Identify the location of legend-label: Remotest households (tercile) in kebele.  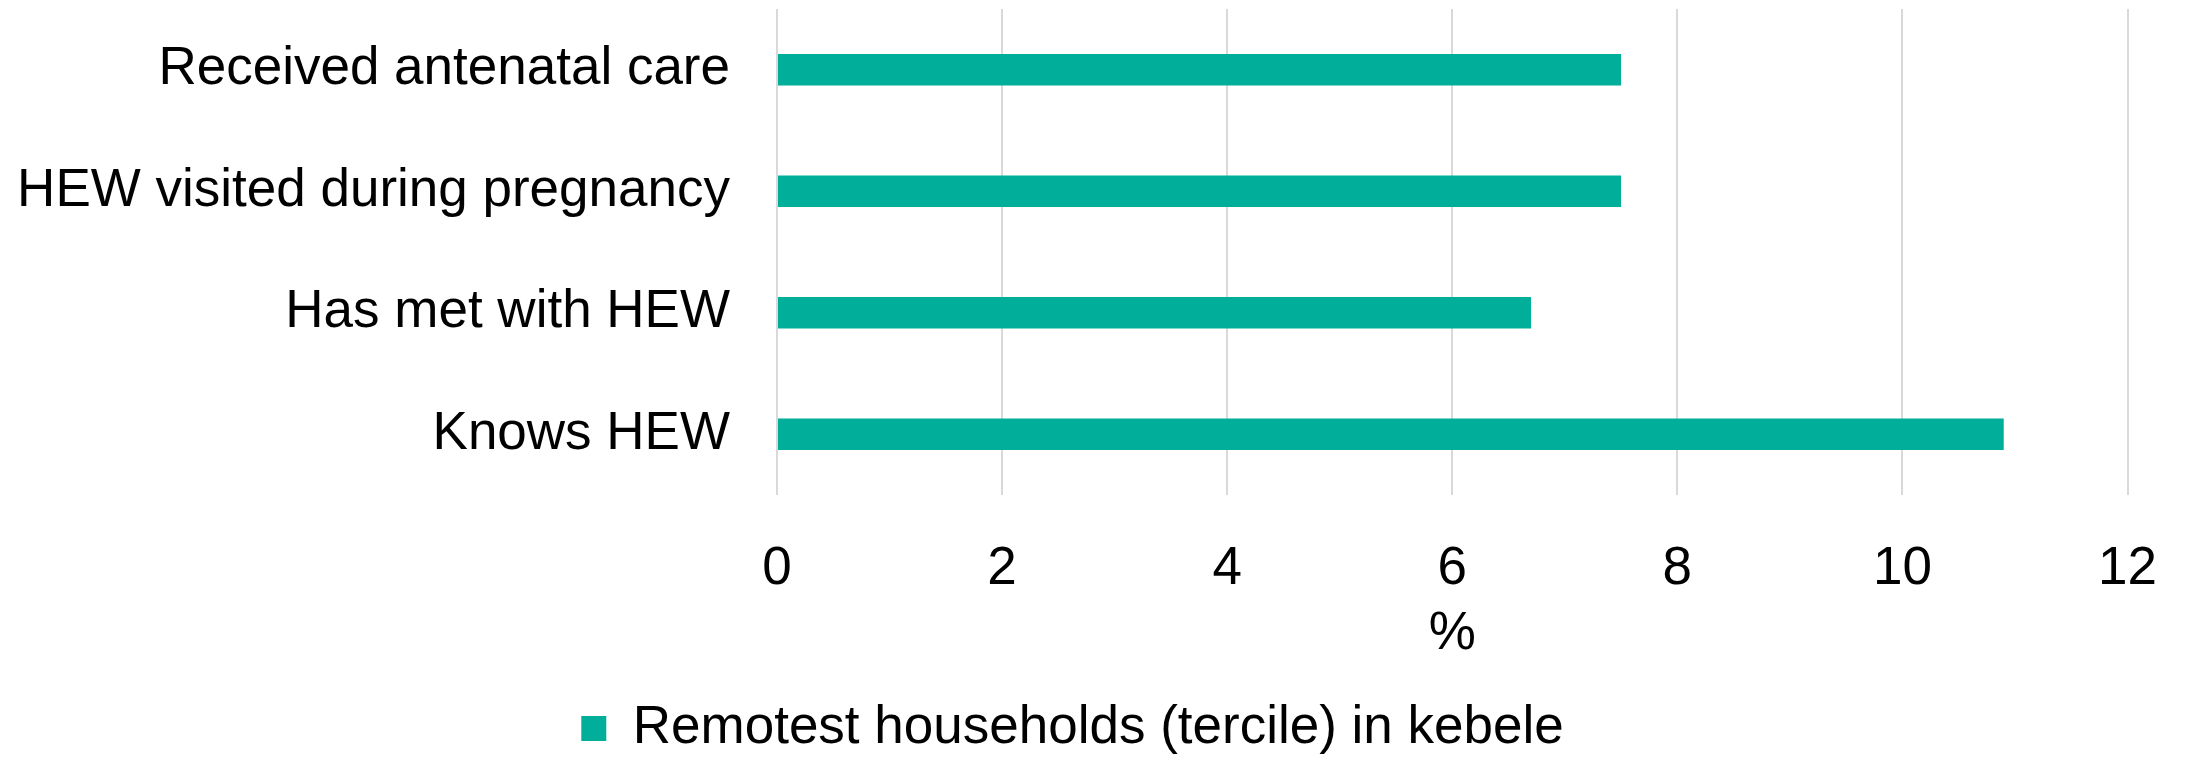
(1098, 725).